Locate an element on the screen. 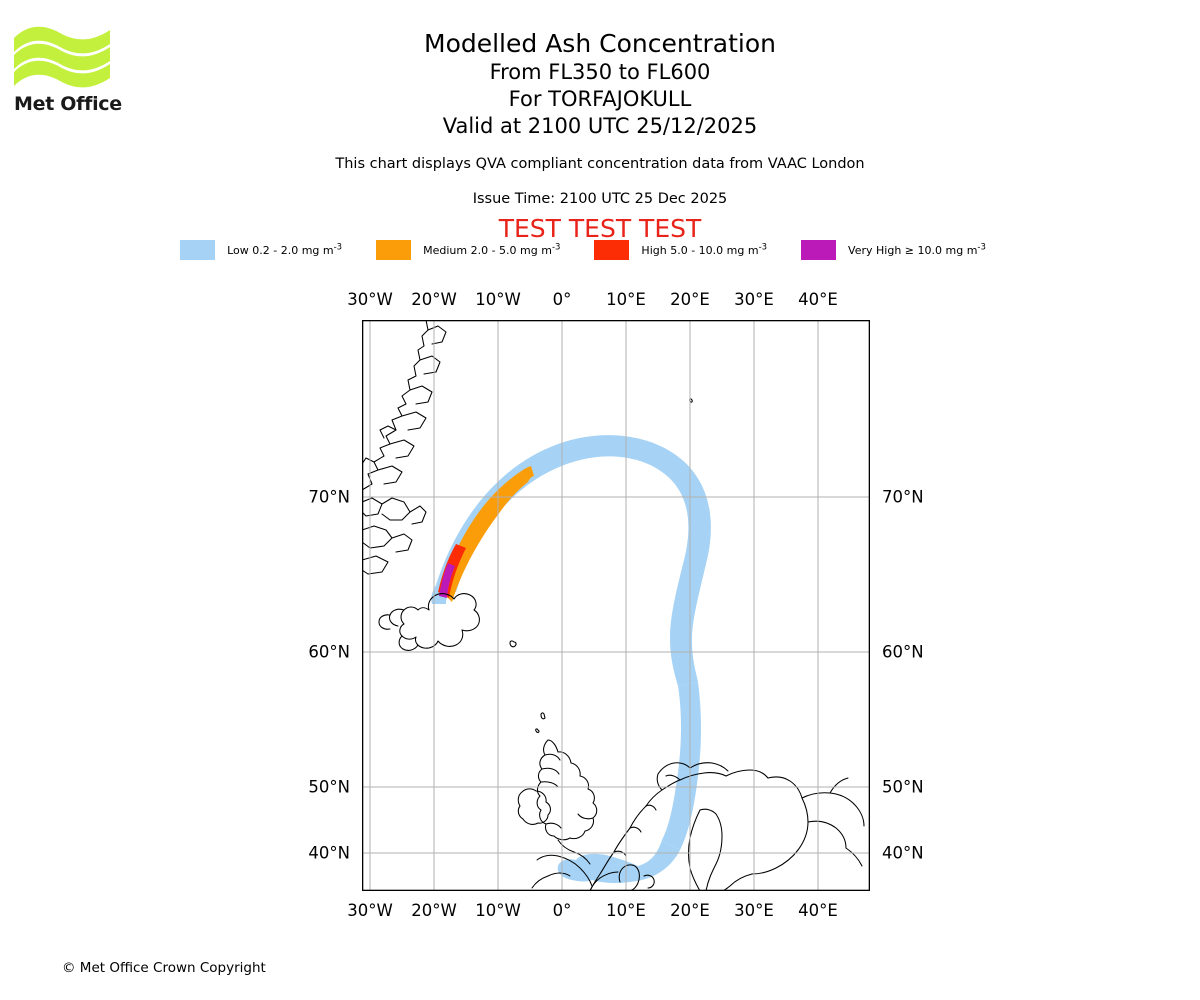  lat-label-left-50n: 50°N is located at coordinates (329, 787).